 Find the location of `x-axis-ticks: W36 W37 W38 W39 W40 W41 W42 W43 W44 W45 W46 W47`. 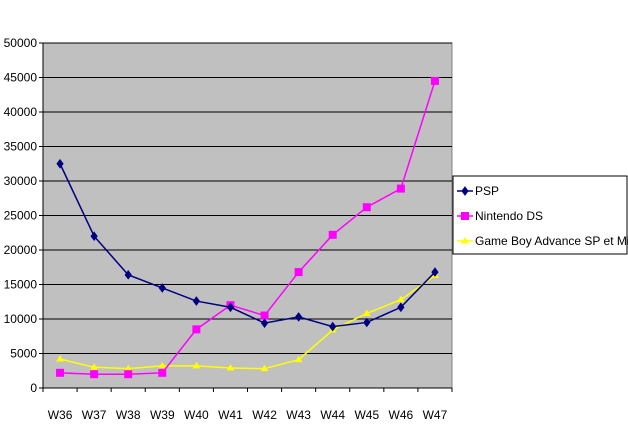

x-axis-ticks: W36 W37 W38 W39 W40 W41 W42 W43 W44 W45 W46 W47 is located at coordinates (247, 405).